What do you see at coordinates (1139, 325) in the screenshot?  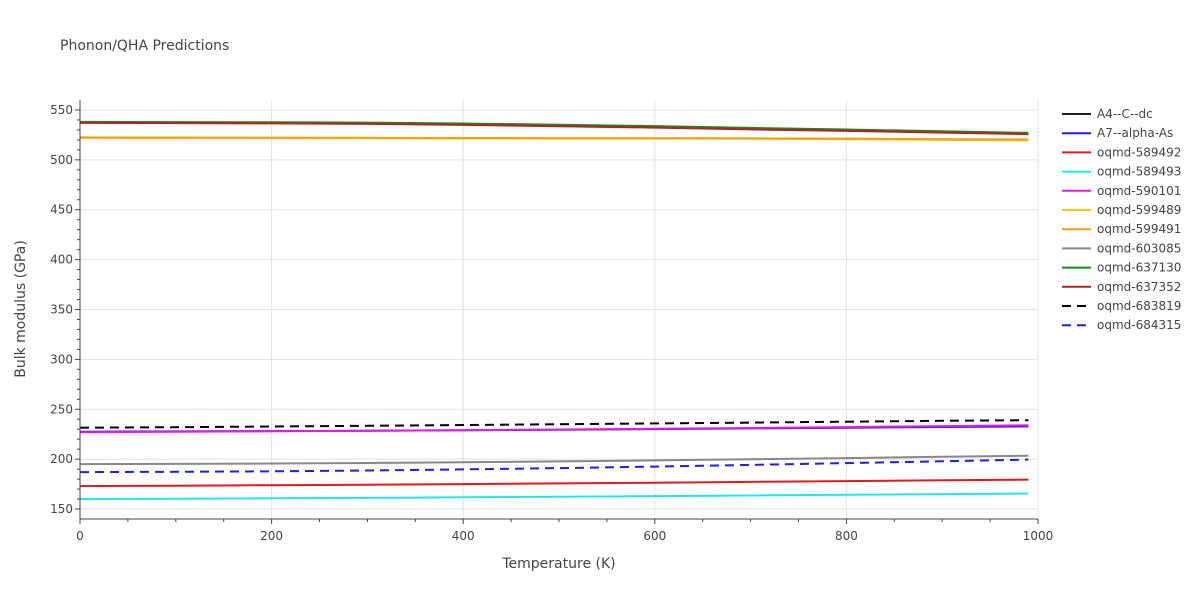 I see `legend-label: oqmd-684315` at bounding box center [1139, 325].